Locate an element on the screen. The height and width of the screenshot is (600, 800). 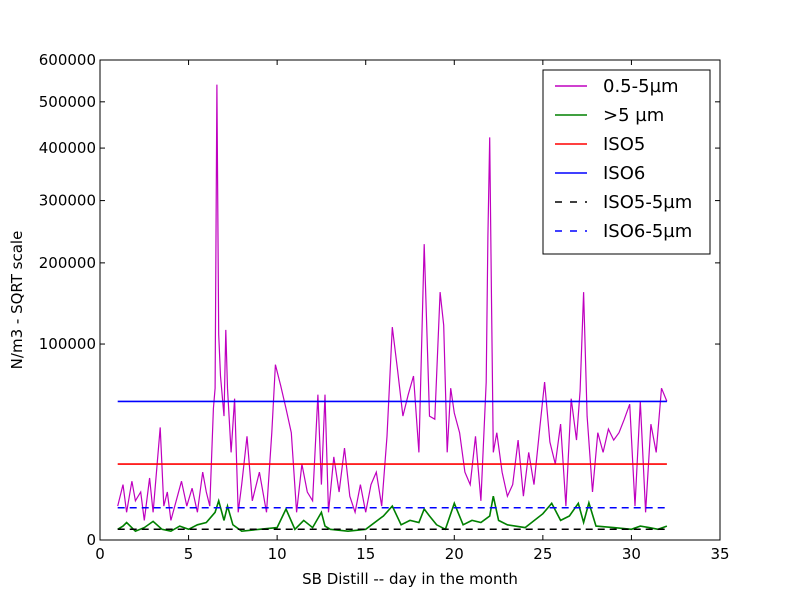
legend: 0.5-5µm >5 µm ISO5 ISO6 ISO5-5µm ISO6-5µm is located at coordinates (626, 162).